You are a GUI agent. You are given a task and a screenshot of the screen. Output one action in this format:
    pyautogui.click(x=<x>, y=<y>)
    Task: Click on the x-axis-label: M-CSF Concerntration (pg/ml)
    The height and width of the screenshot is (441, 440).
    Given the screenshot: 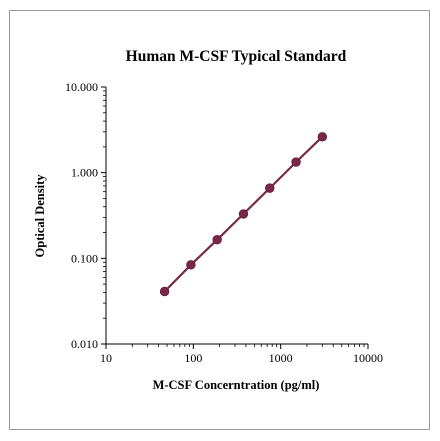 What is the action you would take?
    pyautogui.click(x=236, y=385)
    